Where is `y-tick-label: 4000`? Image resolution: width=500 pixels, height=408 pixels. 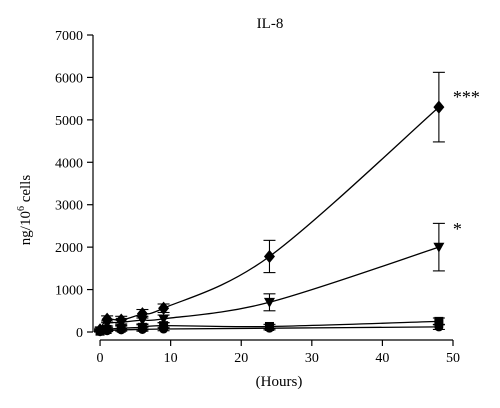 y-tick-label: 4000 is located at coordinates (69, 163).